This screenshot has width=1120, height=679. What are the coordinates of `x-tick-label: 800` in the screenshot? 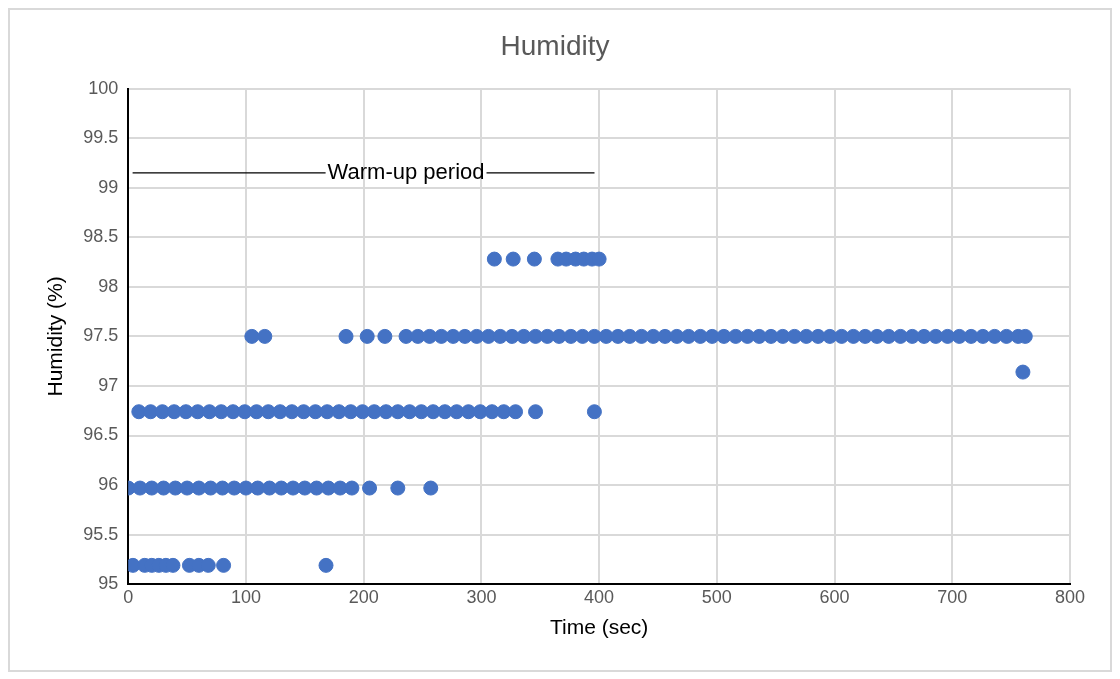 It's located at (1070, 596).